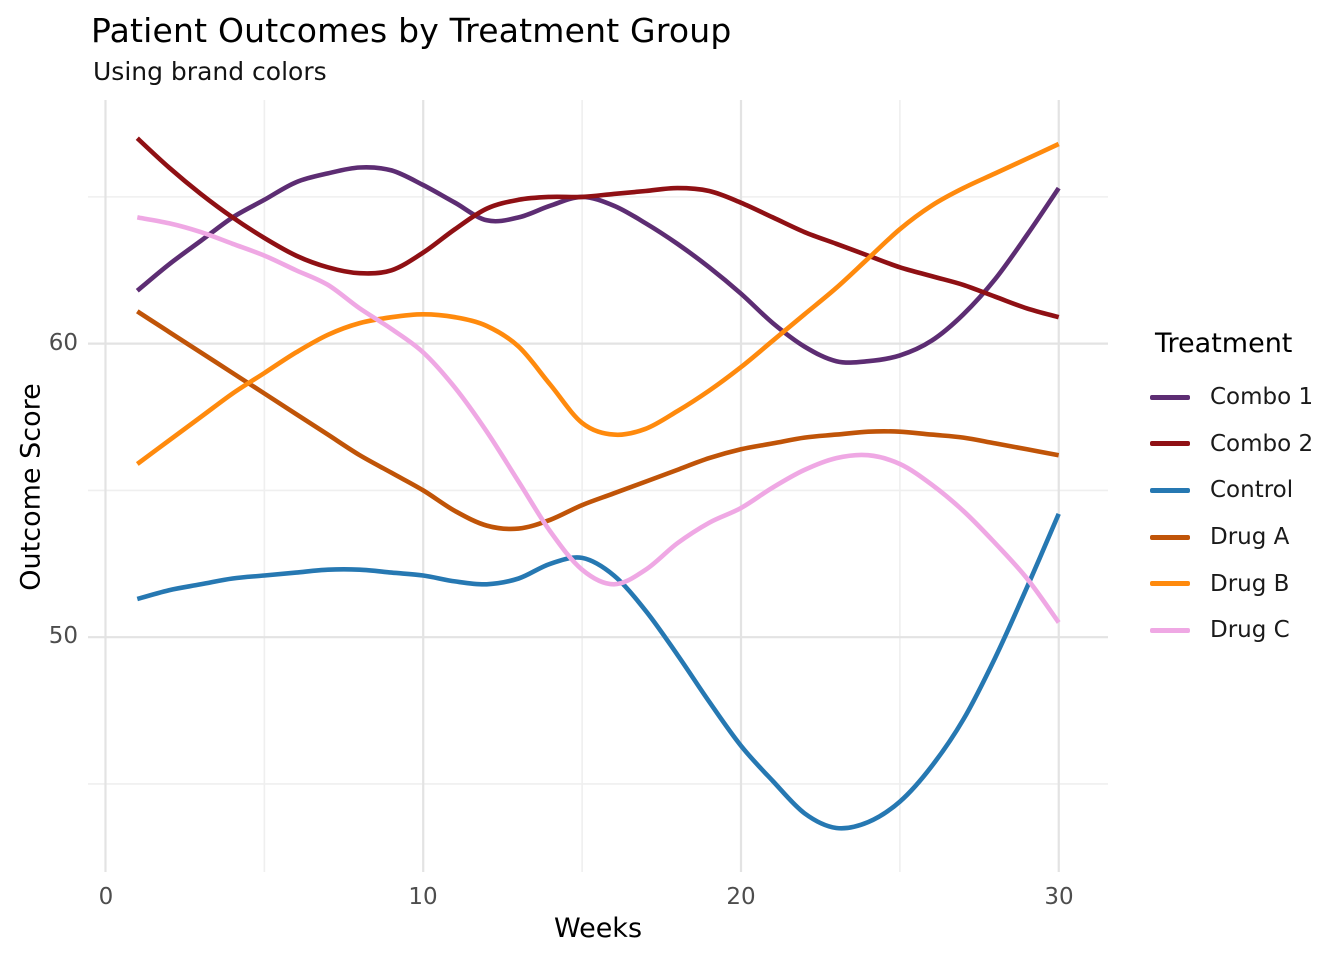 The width and height of the screenshot is (1344, 960). Describe the element at coordinates (1170, 584) in the screenshot. I see `legend-key-drug-b-icon` at that location.